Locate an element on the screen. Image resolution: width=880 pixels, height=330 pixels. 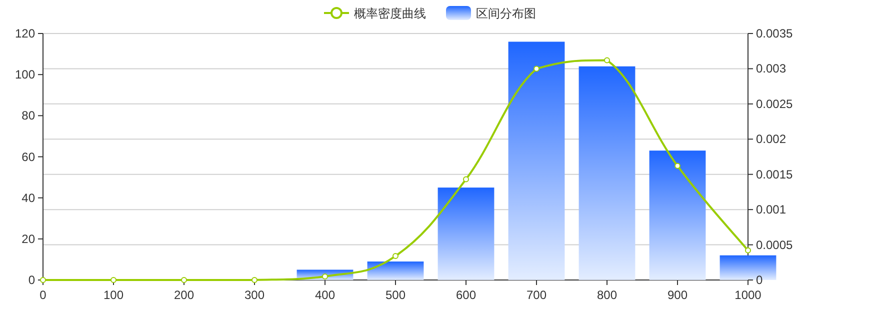
y-tick-label: 20 is located at coordinates (29, 239).